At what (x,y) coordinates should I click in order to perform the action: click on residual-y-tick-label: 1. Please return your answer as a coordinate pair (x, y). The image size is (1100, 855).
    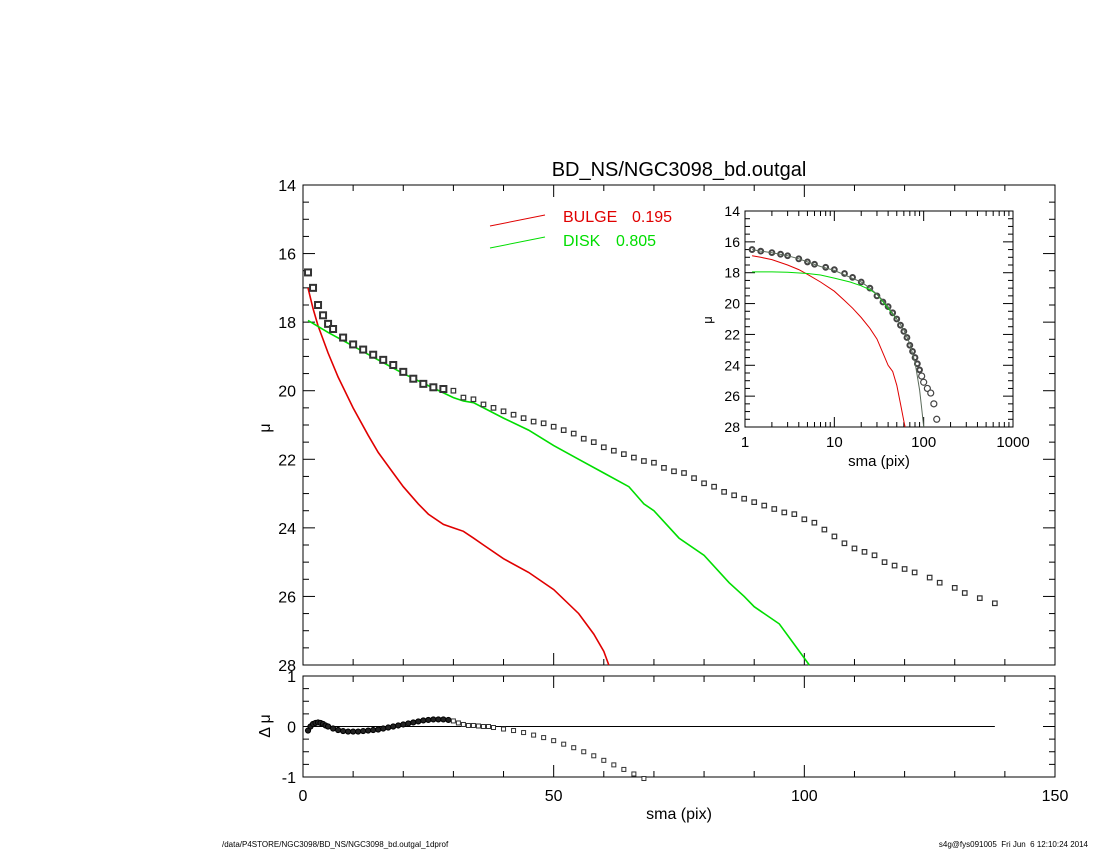
    Looking at the image, I should click on (291, 677).